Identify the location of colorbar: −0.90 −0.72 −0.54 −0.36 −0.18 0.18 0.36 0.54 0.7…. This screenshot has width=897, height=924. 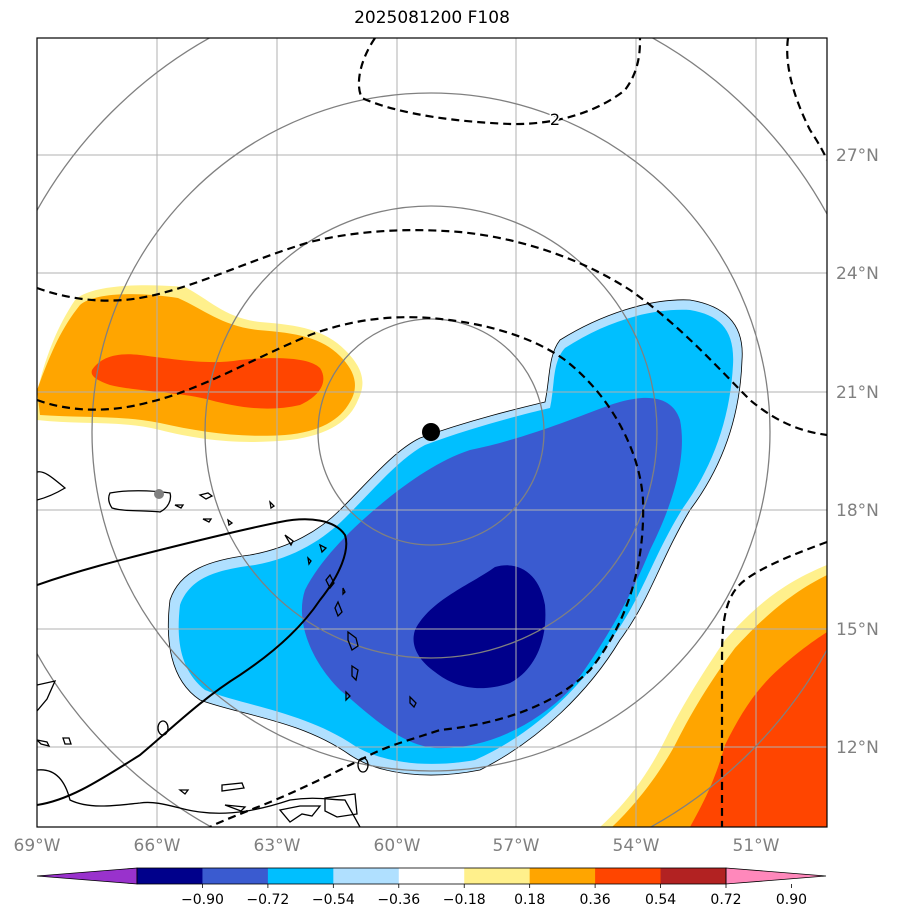
(431, 887).